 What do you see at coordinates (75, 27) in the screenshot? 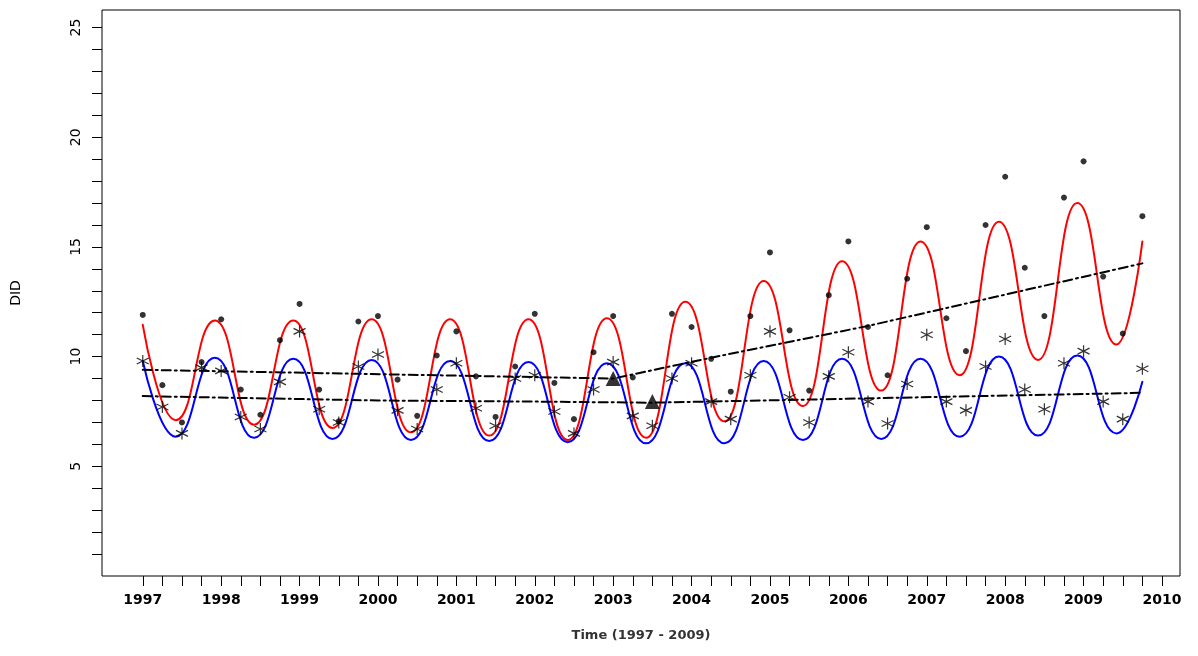
I see `y-tick-label: 25` at bounding box center [75, 27].